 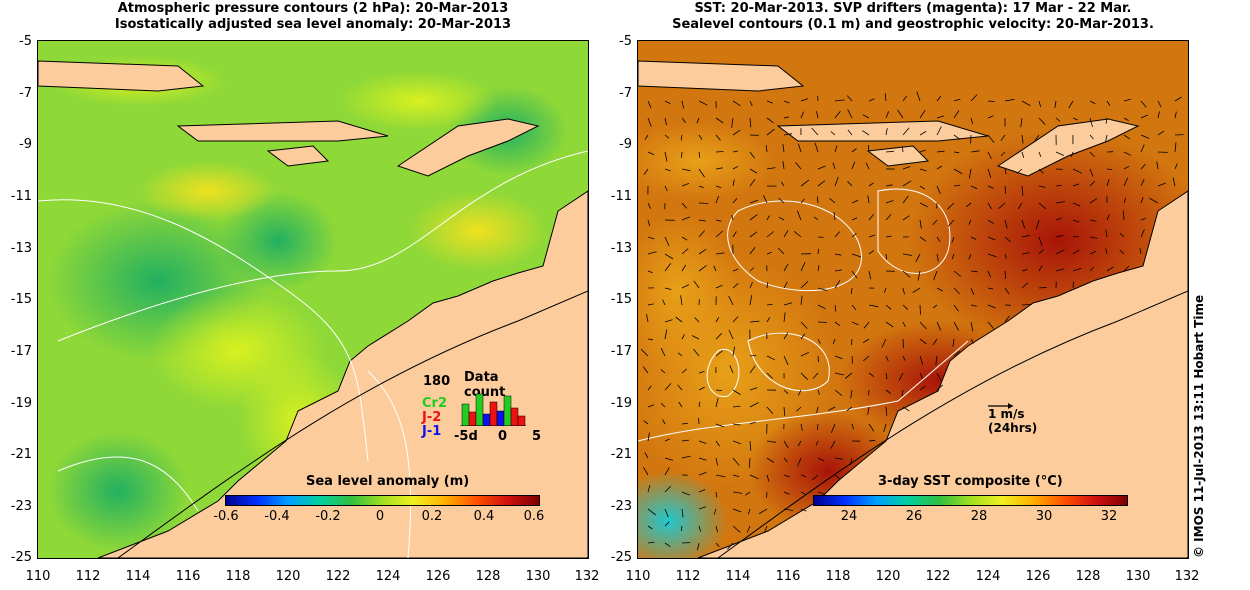 What do you see at coordinates (479, 406) in the screenshot?
I see `histogram-inset: 180 Data count Cr2 J-2 J-1 -5d 0 5` at bounding box center [479, 406].